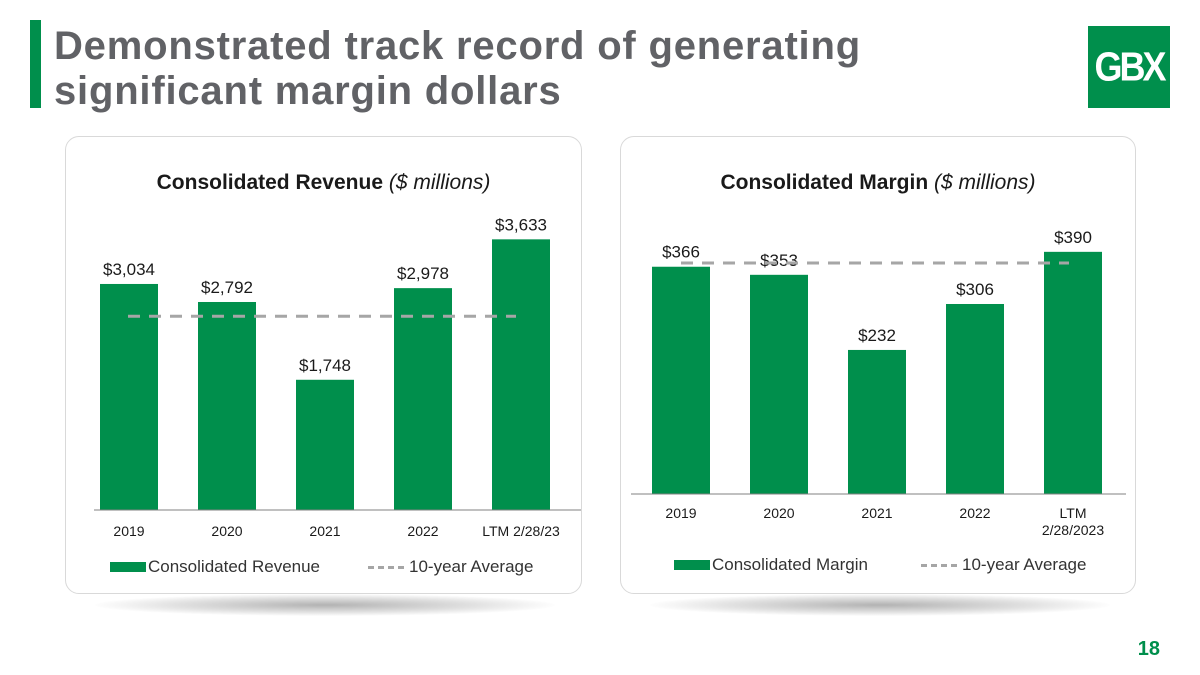 This screenshot has height=675, width=1200. What do you see at coordinates (985, 182) in the screenshot?
I see `margin-chart-title-unit: ($ millions)` at bounding box center [985, 182].